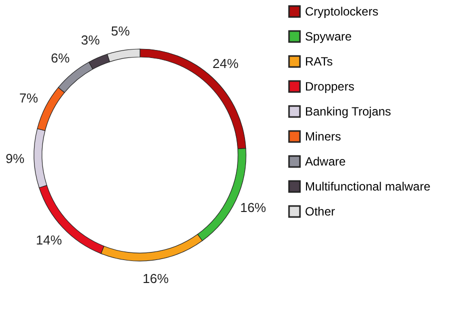 The height and width of the screenshot is (329, 471). What do you see at coordinates (60, 58) in the screenshot?
I see `data-label: 6%` at bounding box center [60, 58].